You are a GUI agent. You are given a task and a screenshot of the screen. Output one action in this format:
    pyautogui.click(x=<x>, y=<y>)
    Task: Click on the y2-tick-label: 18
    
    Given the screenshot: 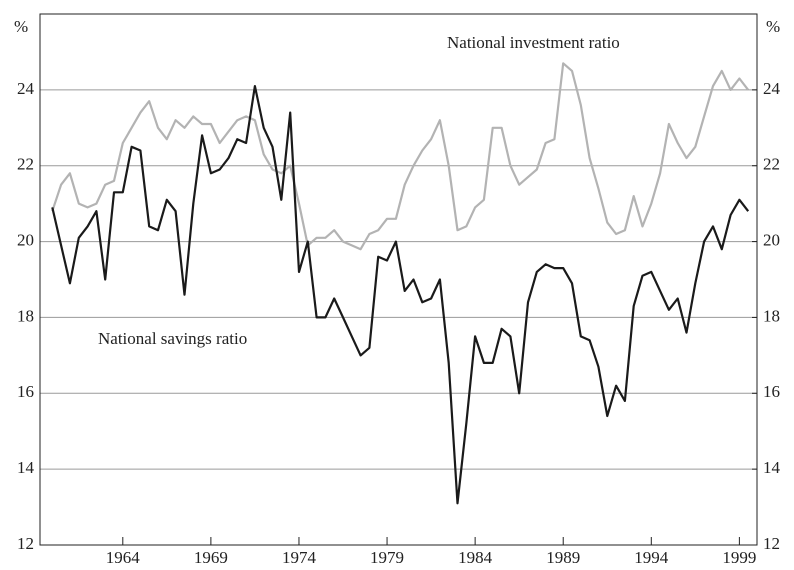 What is the action you would take?
    pyautogui.click(x=771, y=315)
    